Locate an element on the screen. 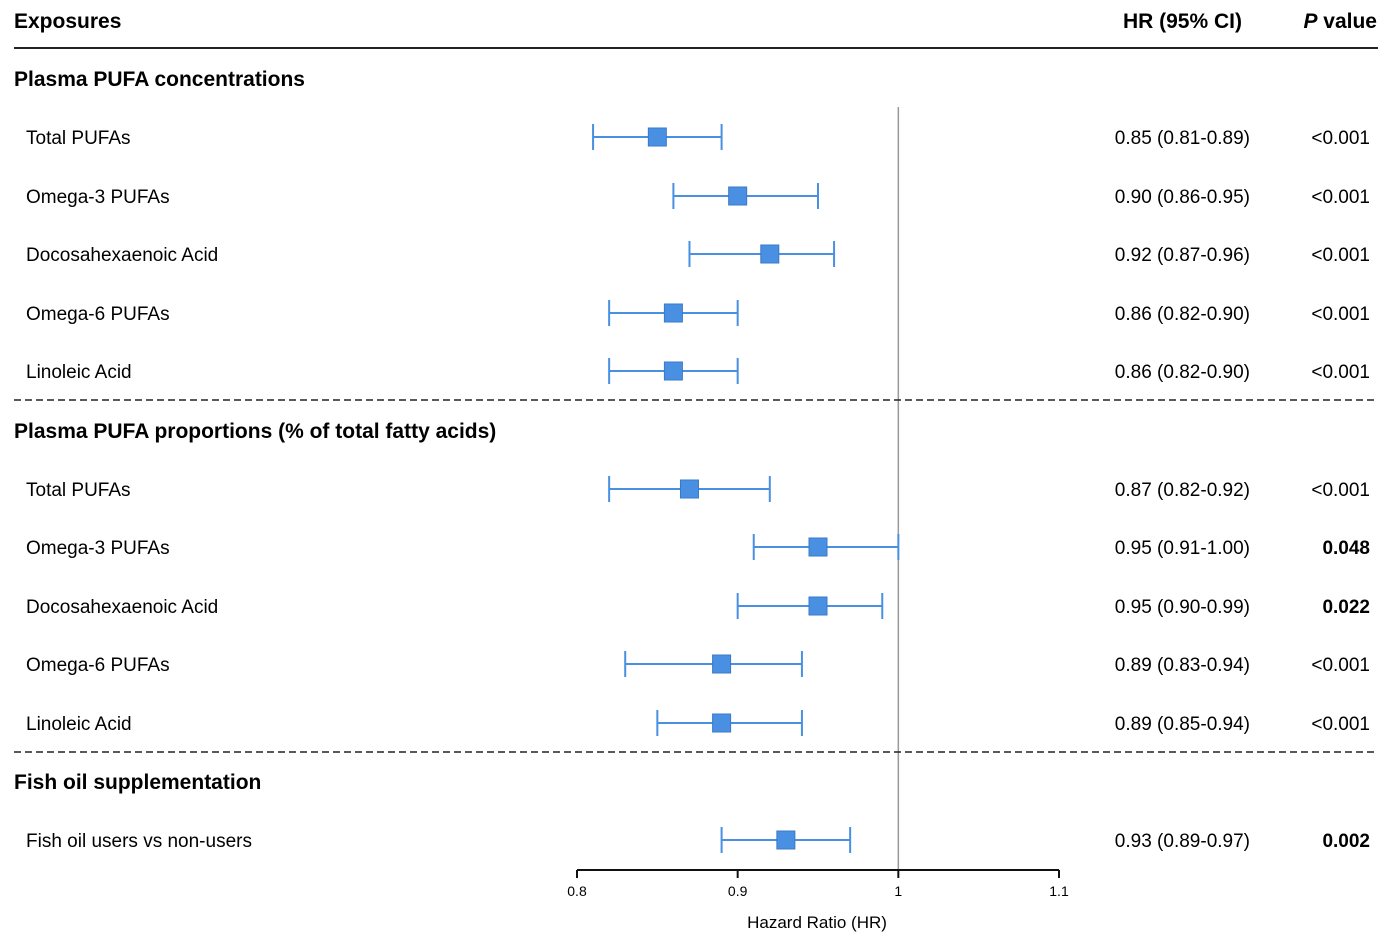 This screenshot has width=1389, height=943. header-hr-ci: HR (95% CI) is located at coordinates (1182, 21).